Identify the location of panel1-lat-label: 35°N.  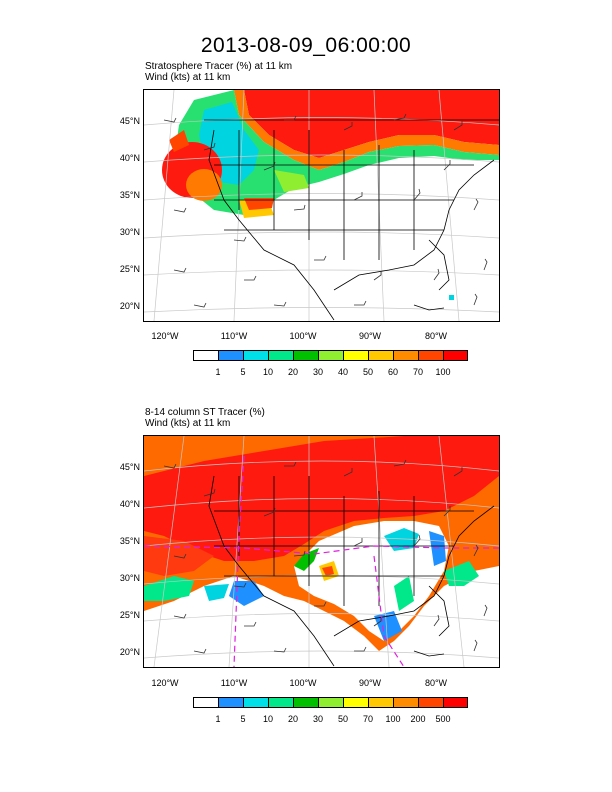
(129, 195).